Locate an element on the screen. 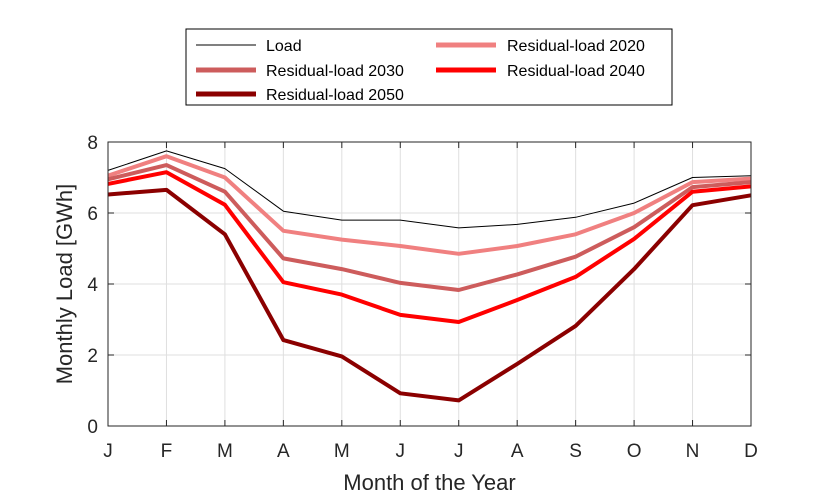 The height and width of the screenshot is (498, 830). legend-label-2030: Residual-load 2030 is located at coordinates (335, 71).